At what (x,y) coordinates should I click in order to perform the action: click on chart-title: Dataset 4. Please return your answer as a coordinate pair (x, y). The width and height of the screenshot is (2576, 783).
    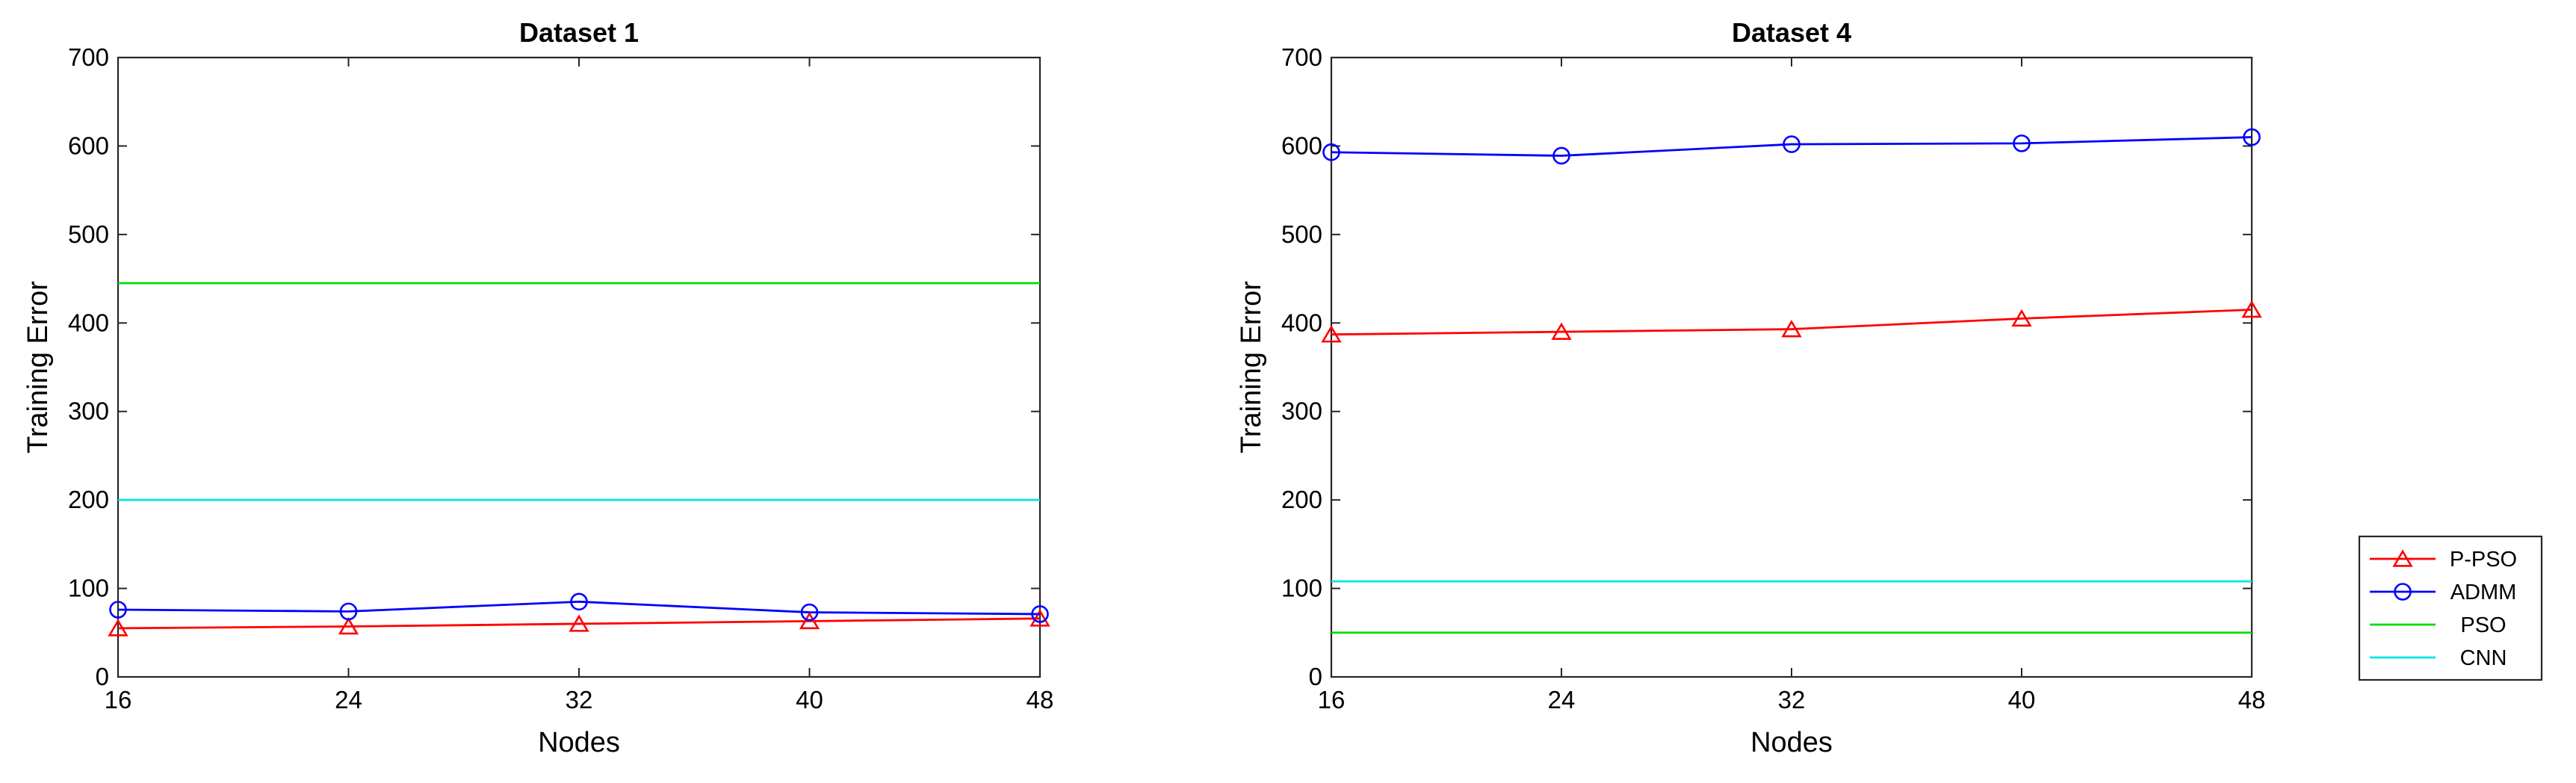
    Looking at the image, I should click on (1791, 32).